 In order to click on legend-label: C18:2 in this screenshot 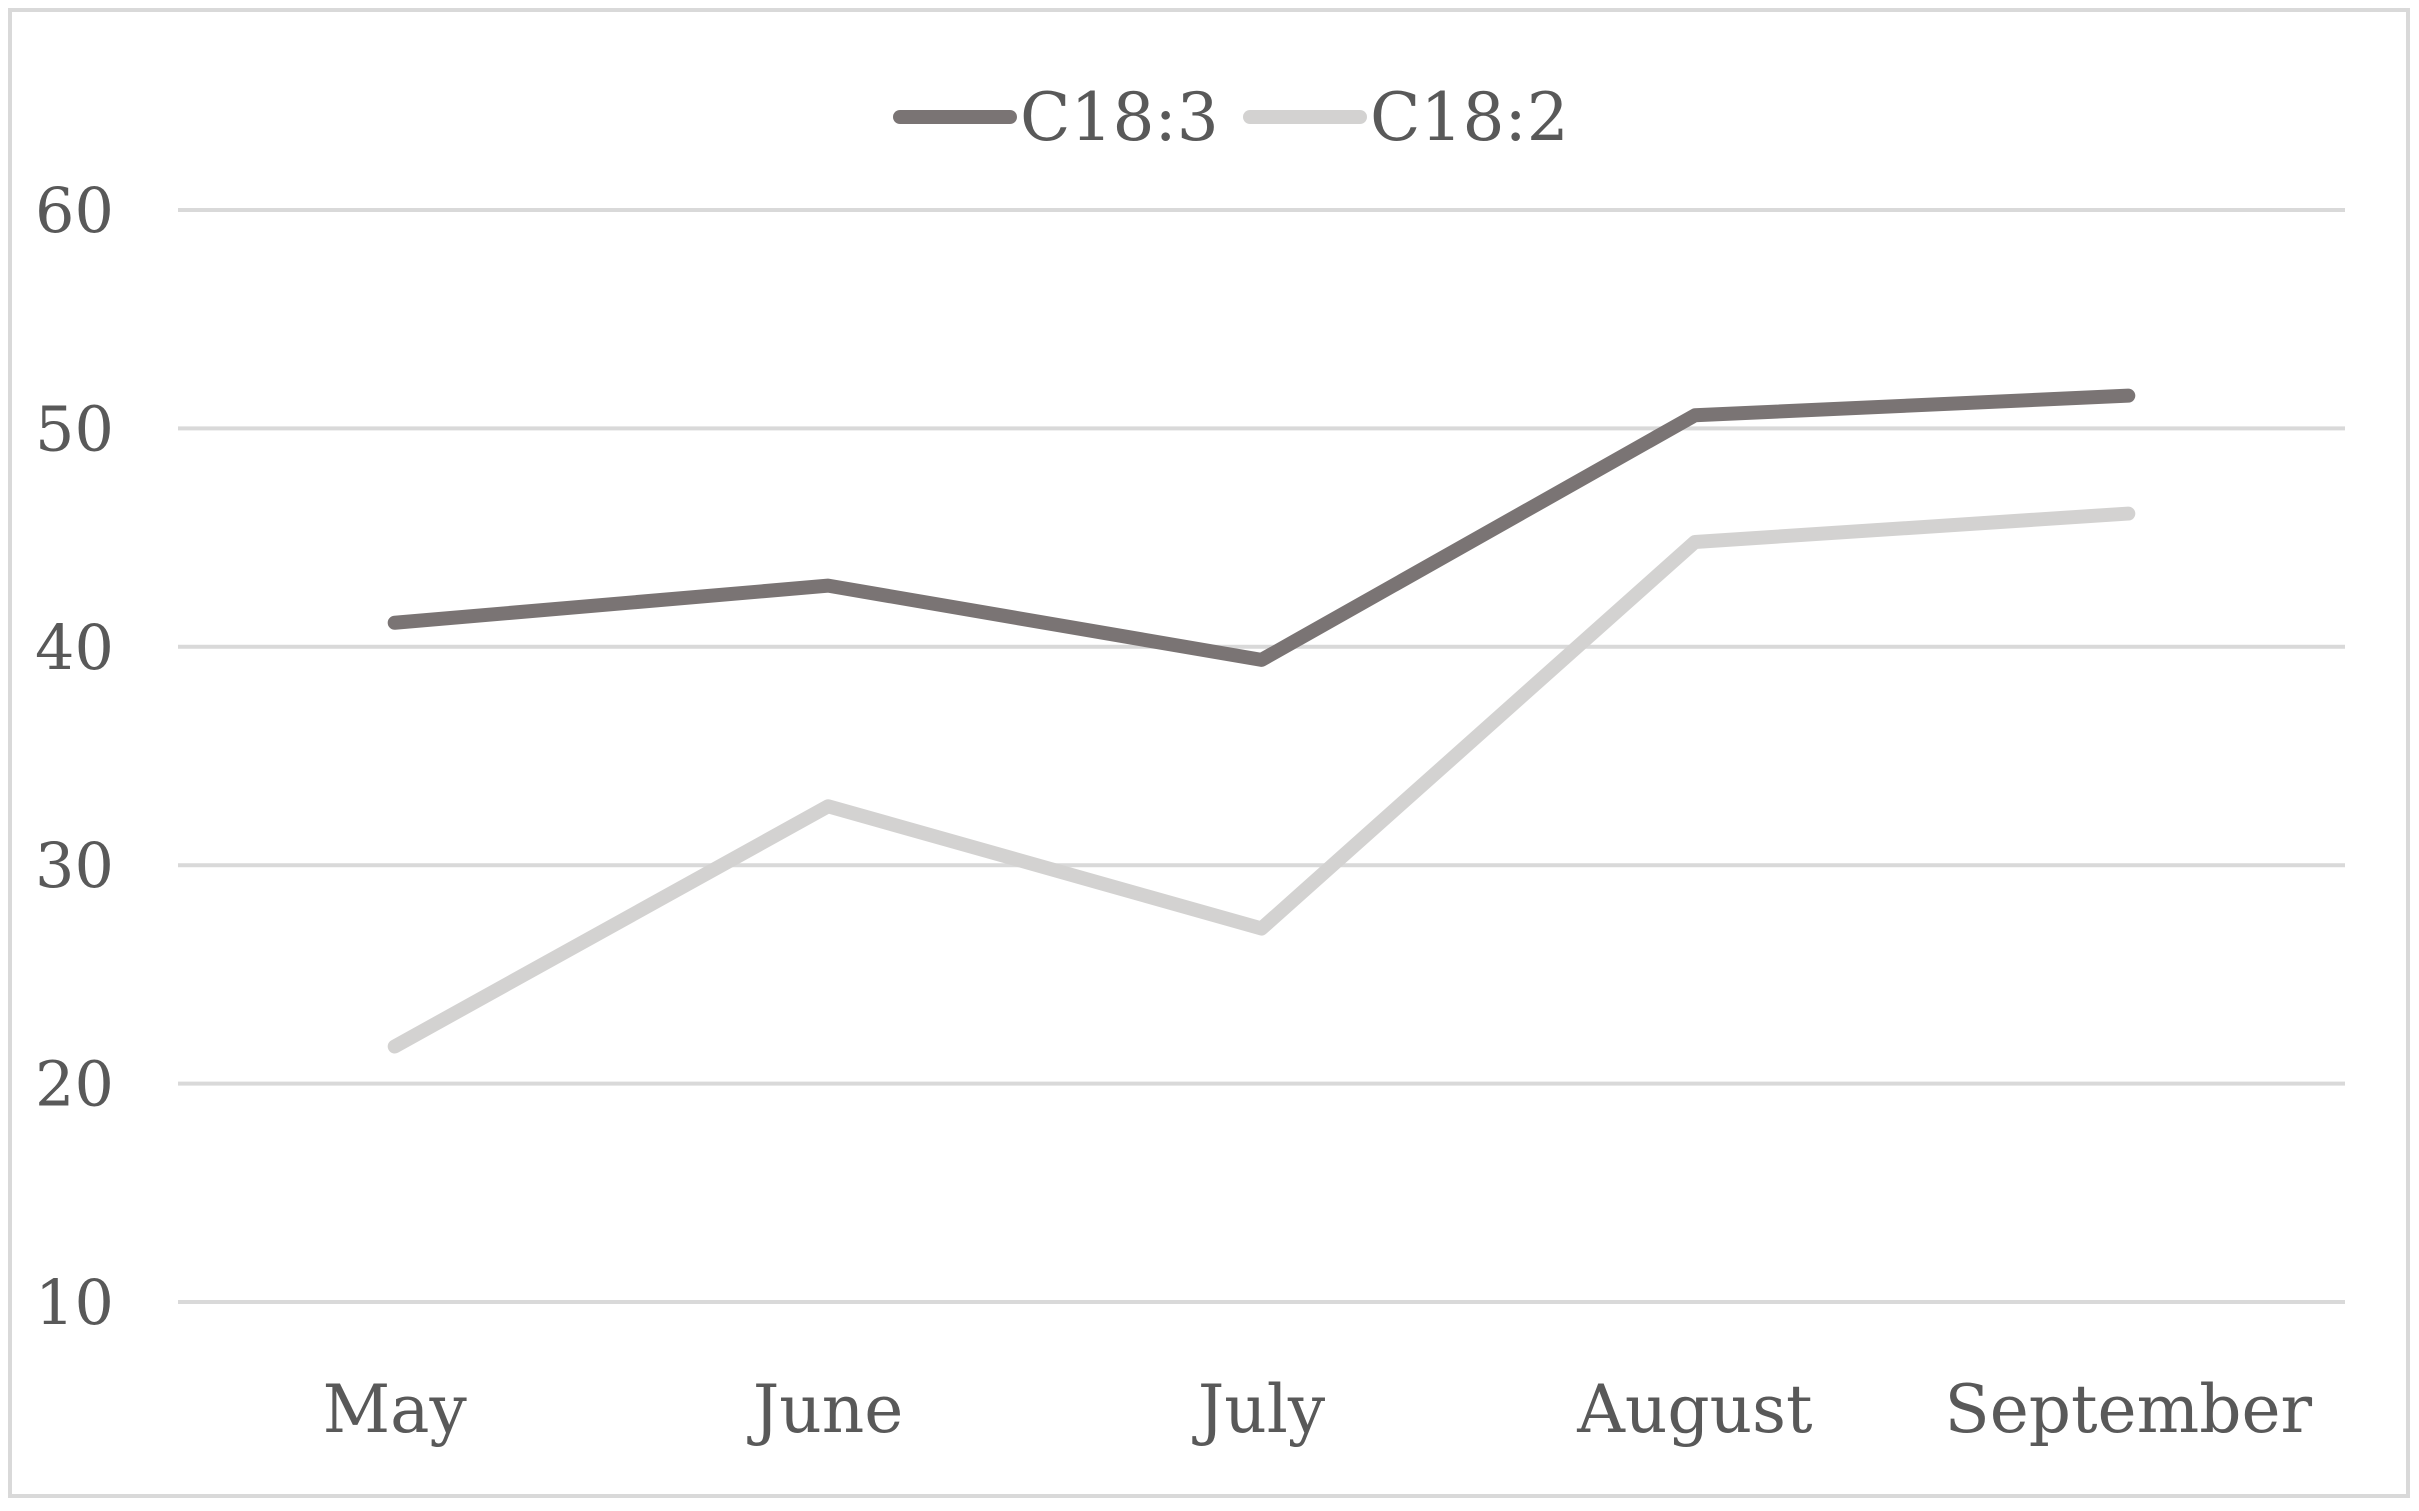, I will do `click(1469, 117)`.